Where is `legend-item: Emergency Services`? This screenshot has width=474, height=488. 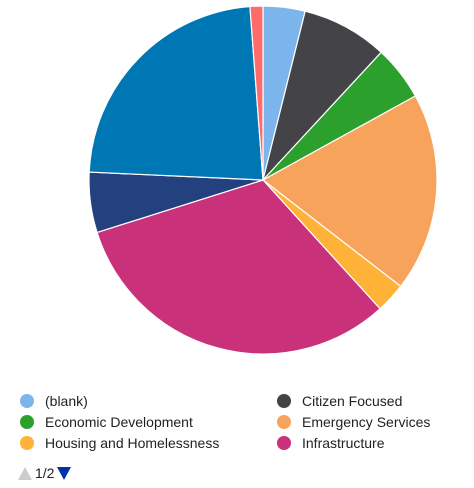
legend-item: Emergency Services is located at coordinates (368, 422).